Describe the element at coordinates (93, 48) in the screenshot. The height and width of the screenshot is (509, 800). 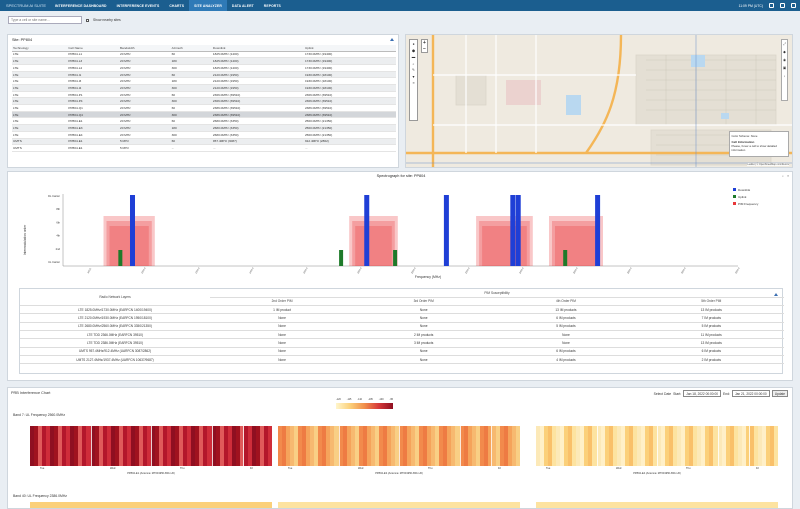
I see `cells-col-header: Cell Name` at that location.